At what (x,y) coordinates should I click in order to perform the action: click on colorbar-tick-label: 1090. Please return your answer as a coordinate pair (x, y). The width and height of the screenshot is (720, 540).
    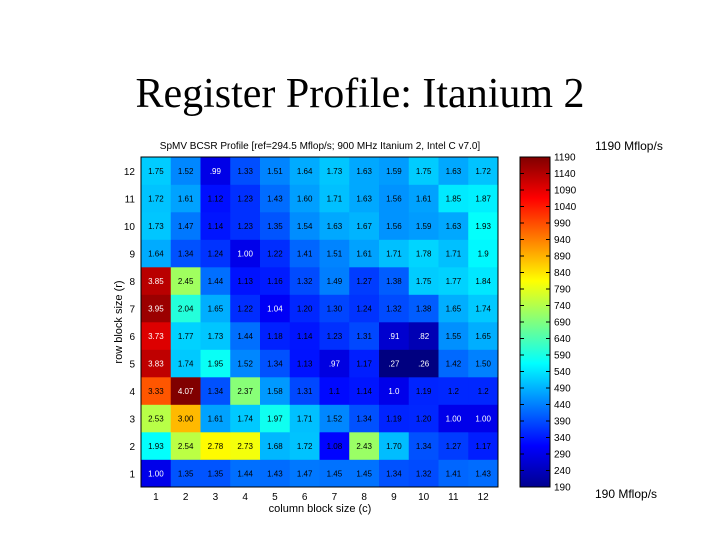
    Looking at the image, I should click on (565, 191).